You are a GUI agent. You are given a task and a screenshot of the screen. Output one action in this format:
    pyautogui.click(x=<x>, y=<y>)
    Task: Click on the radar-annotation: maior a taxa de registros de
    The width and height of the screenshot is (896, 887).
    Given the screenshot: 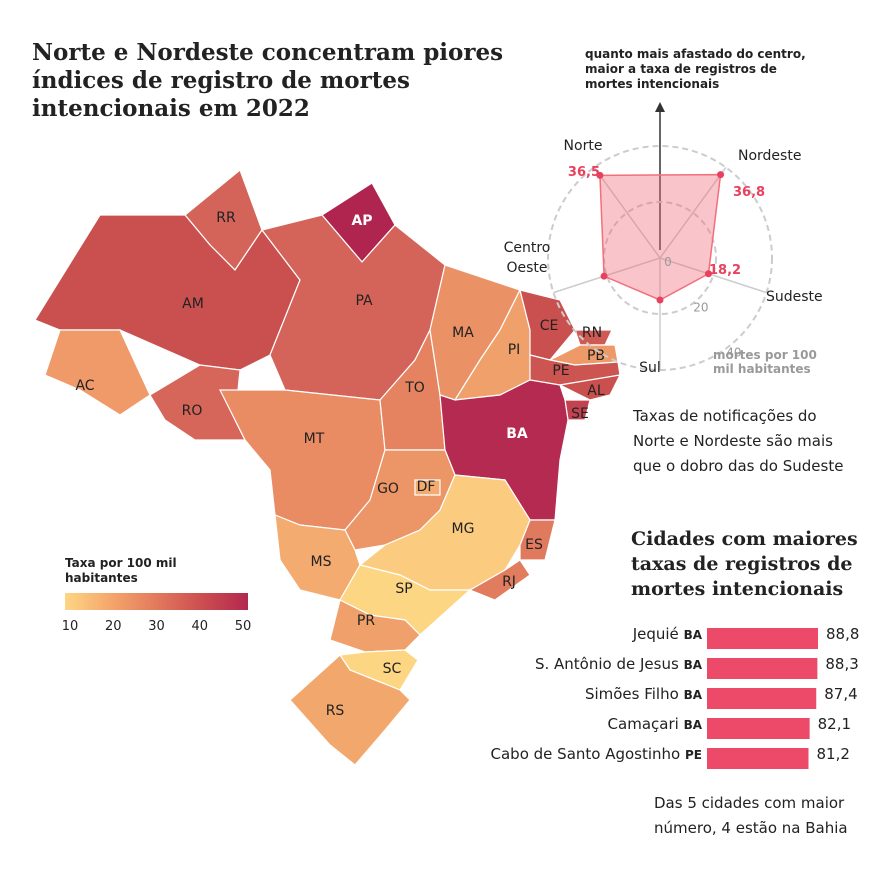 What is the action you would take?
    pyautogui.click(x=681, y=69)
    